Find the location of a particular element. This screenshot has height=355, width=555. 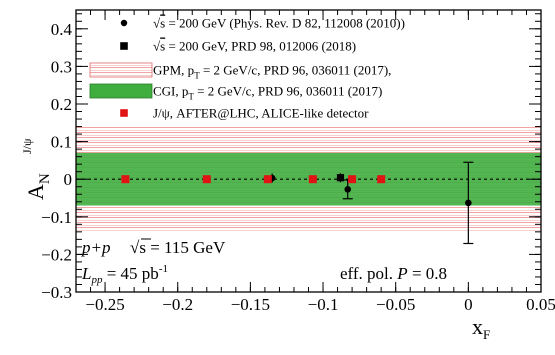

y-tick-label: 0.4 is located at coordinates (62, 29).